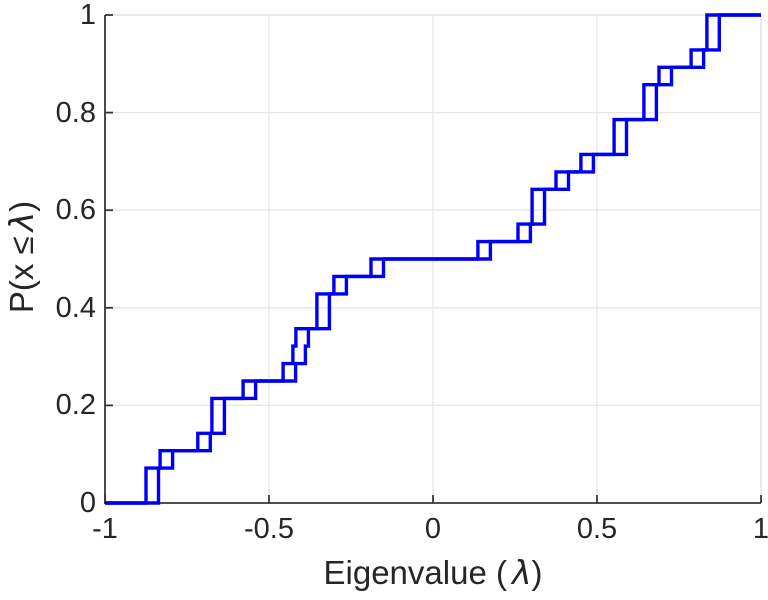 The height and width of the screenshot is (600, 768). I want to click on y-tick-label-0.4: 0.4, so click(75, 307).